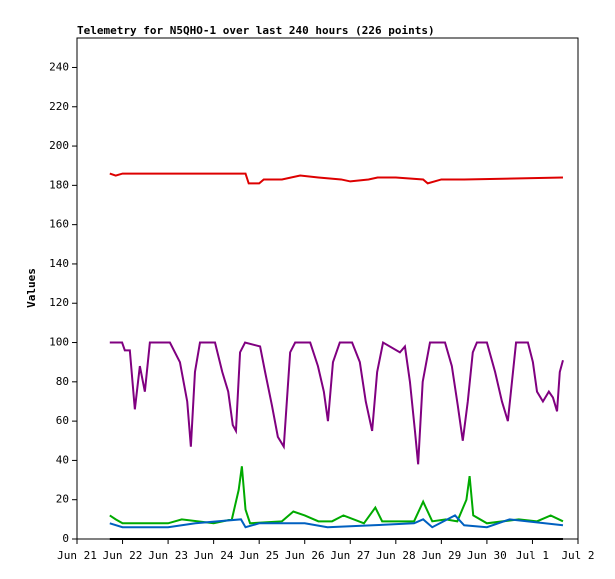 Image resolution: width=615 pixels, height=579 pixels. I want to click on x-tick-label: Jun 23, so click(168, 555).